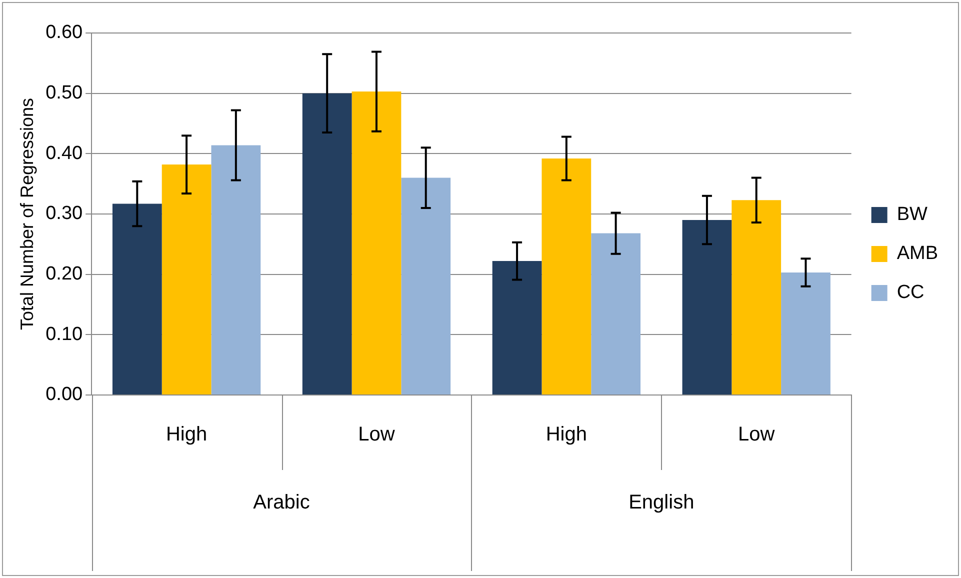 This screenshot has height=578, width=961. What do you see at coordinates (64, 213) in the screenshot?
I see `y-tick-label: 0.30` at bounding box center [64, 213].